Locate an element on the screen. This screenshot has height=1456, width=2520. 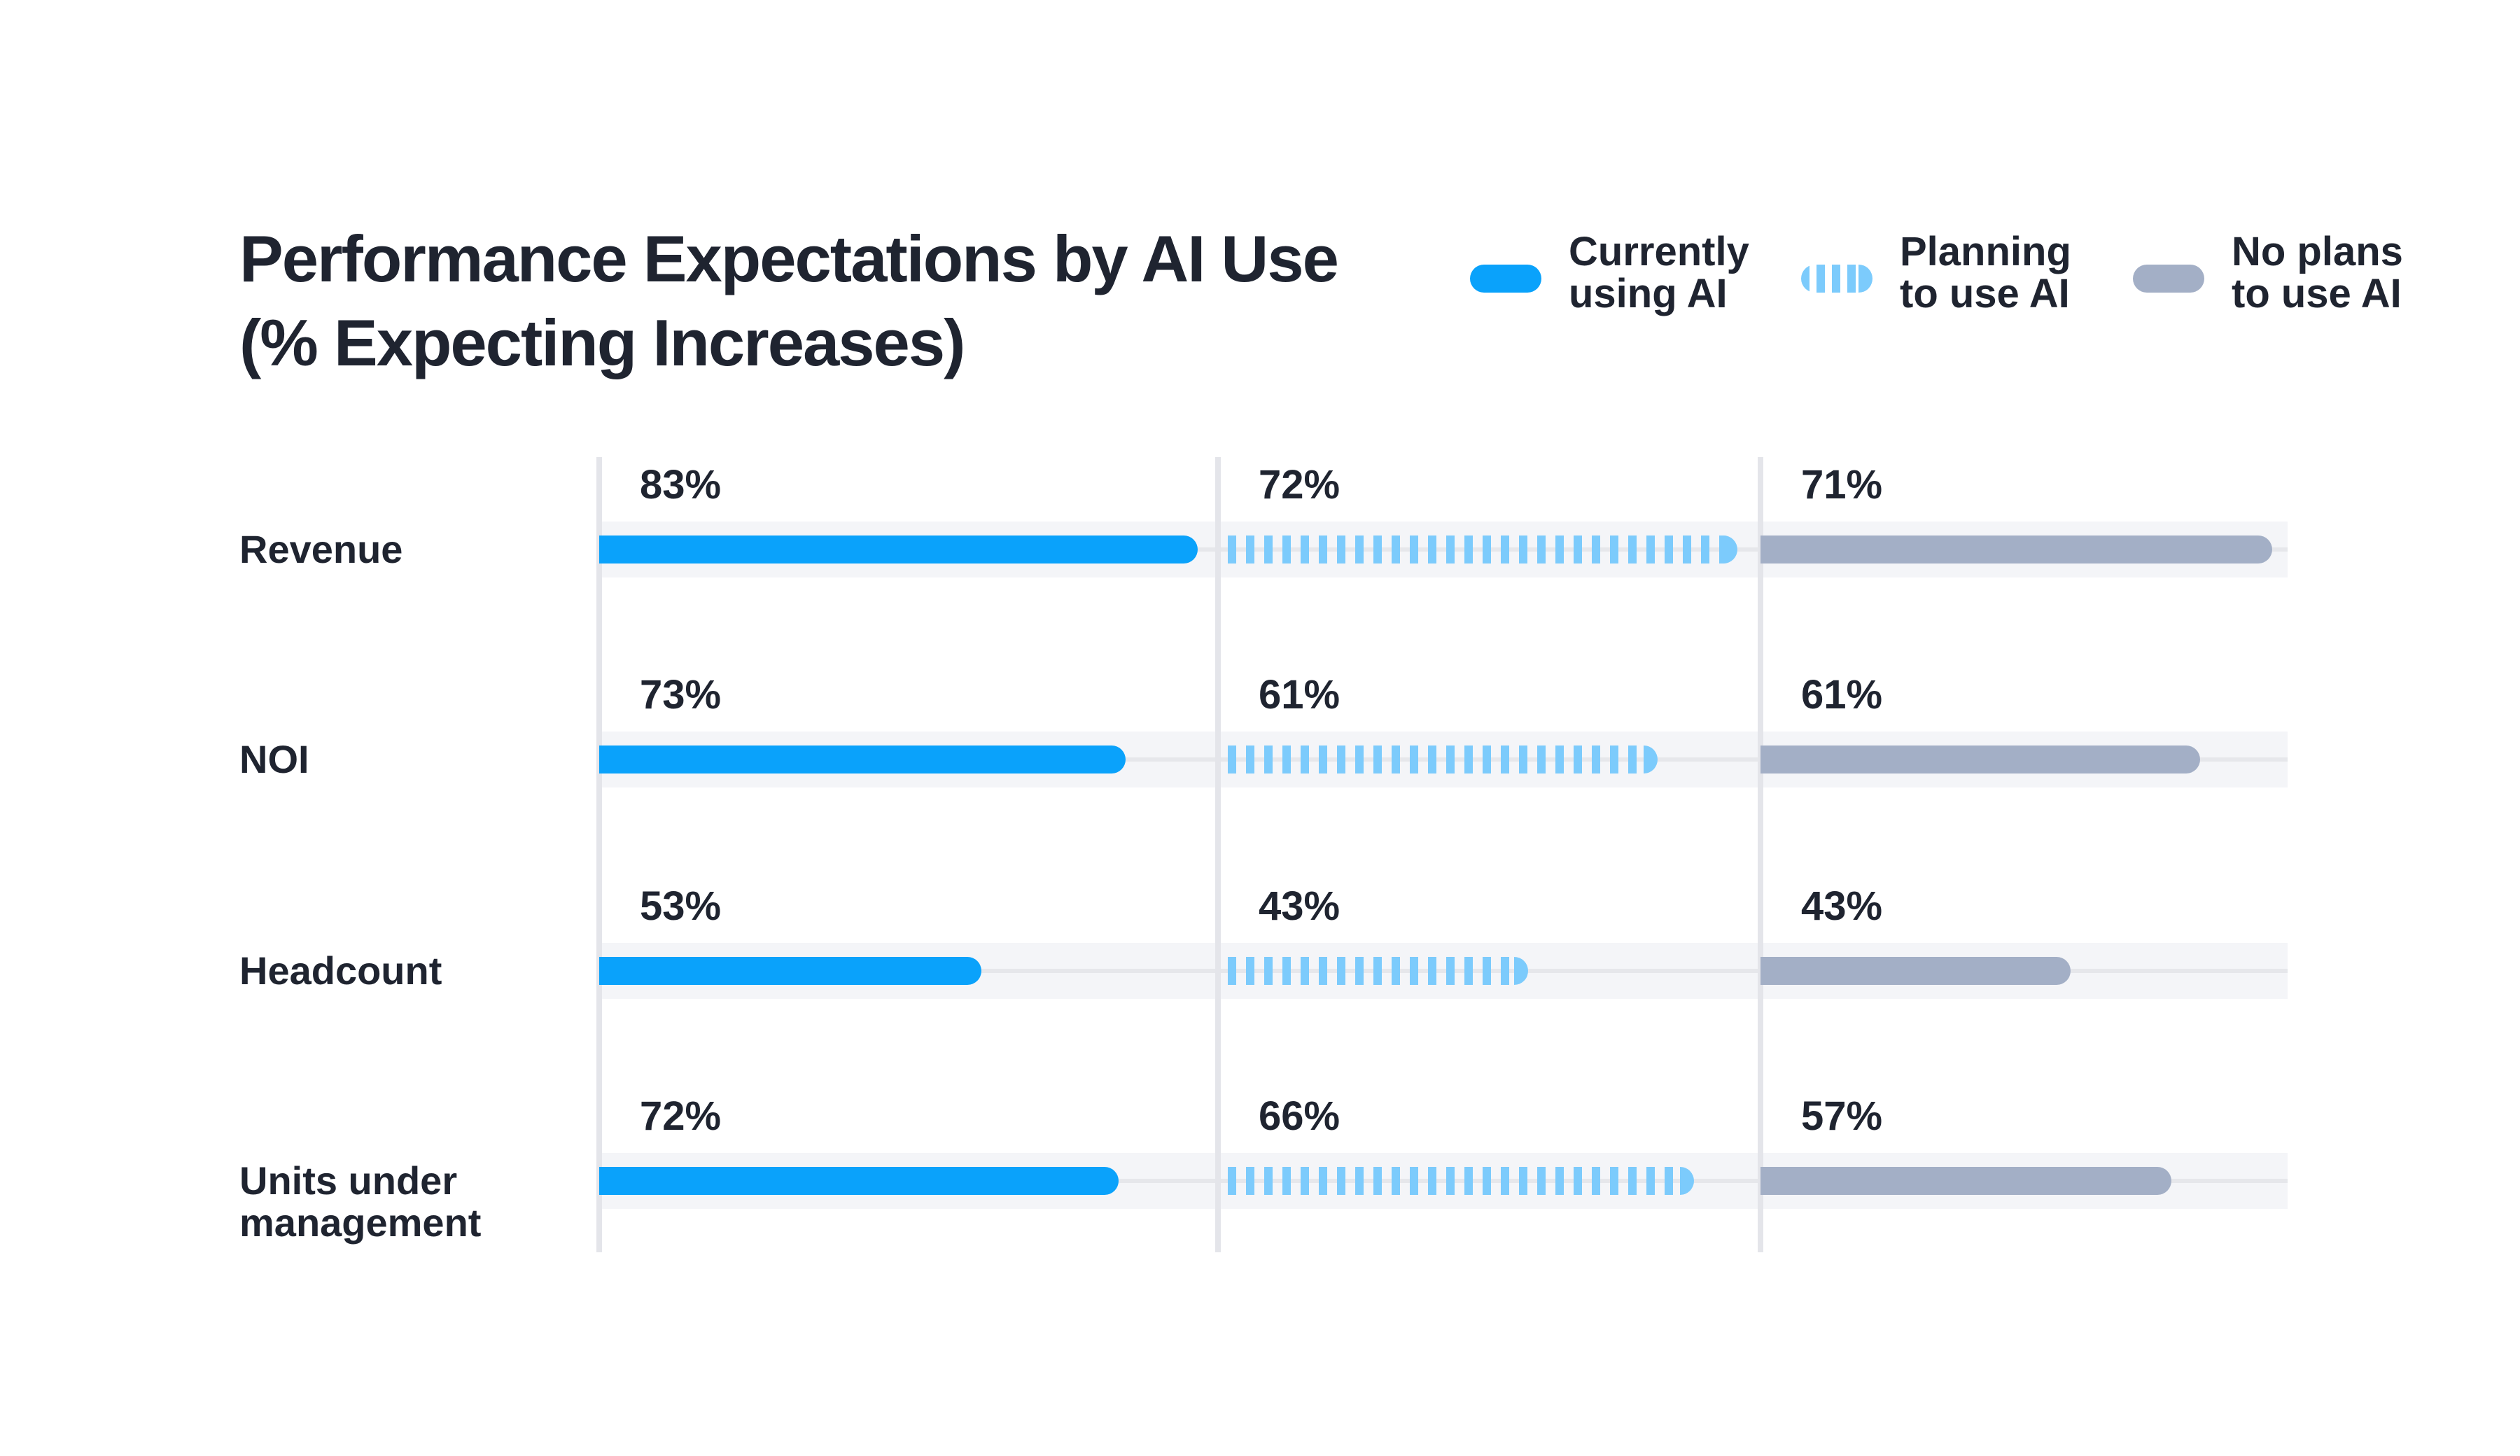
category-label-line: NOI is located at coordinates (274, 759).